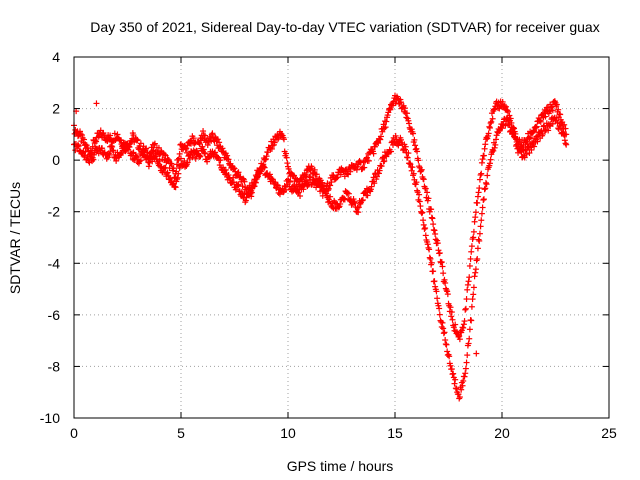 The image size is (640, 480). I want to click on y-tick-label: 0, so click(56, 160).